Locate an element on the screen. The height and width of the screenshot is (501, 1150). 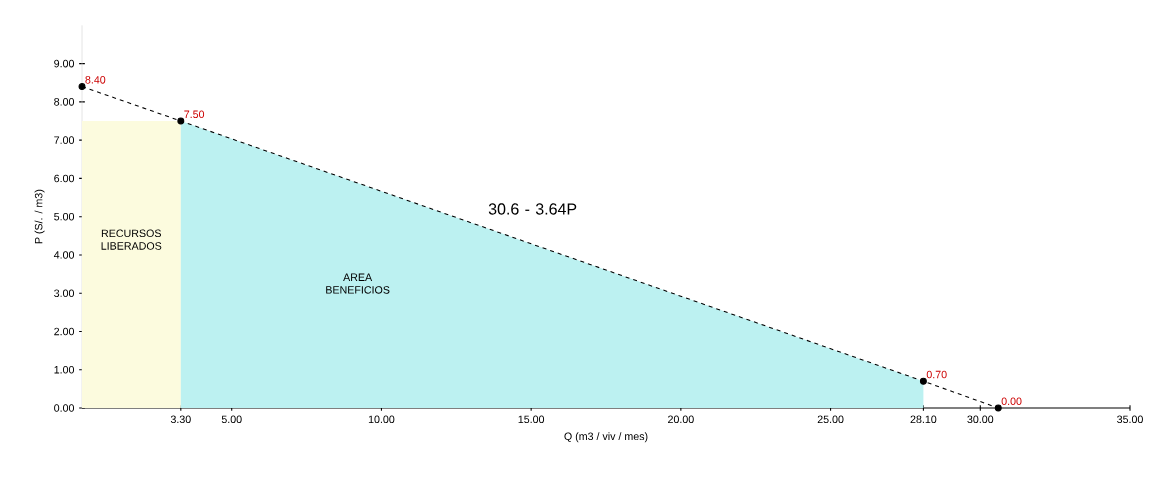
x-tick-label: 30.00 is located at coordinates (980, 419).